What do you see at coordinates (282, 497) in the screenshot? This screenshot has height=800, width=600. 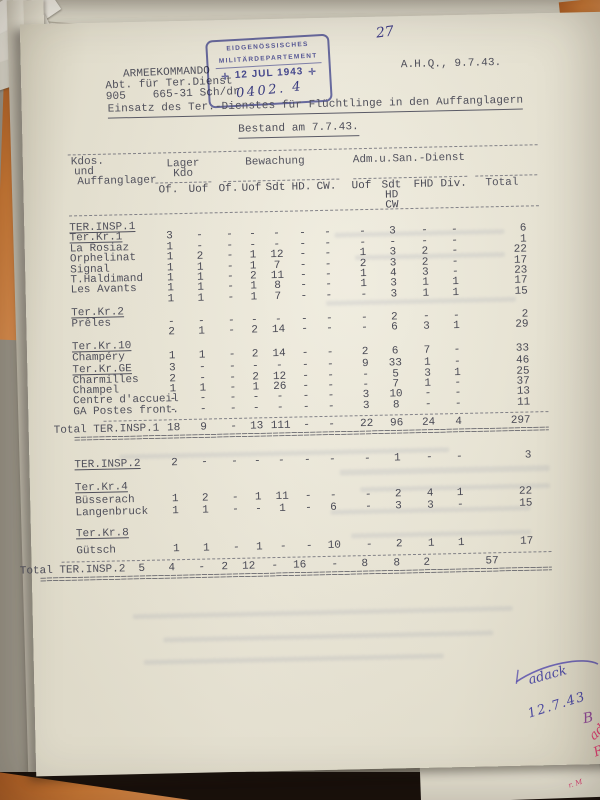 I see `table-cell: 11` at bounding box center [282, 497].